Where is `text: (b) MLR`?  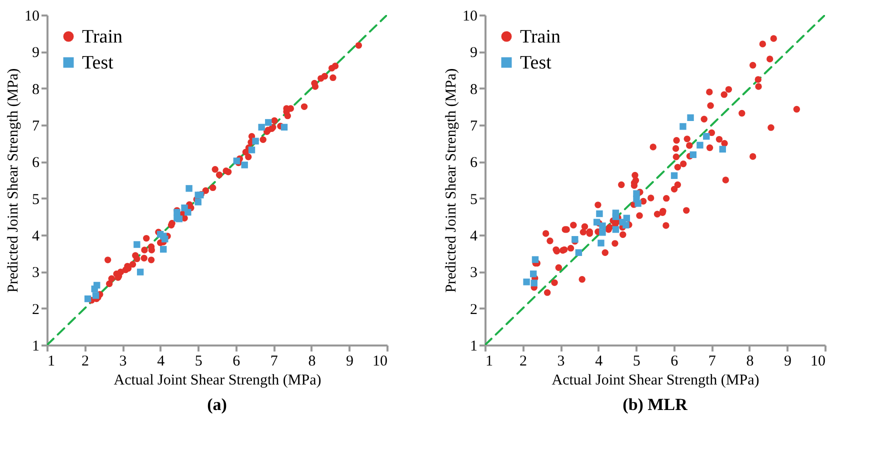 text: (b) MLR is located at coordinates (655, 404).